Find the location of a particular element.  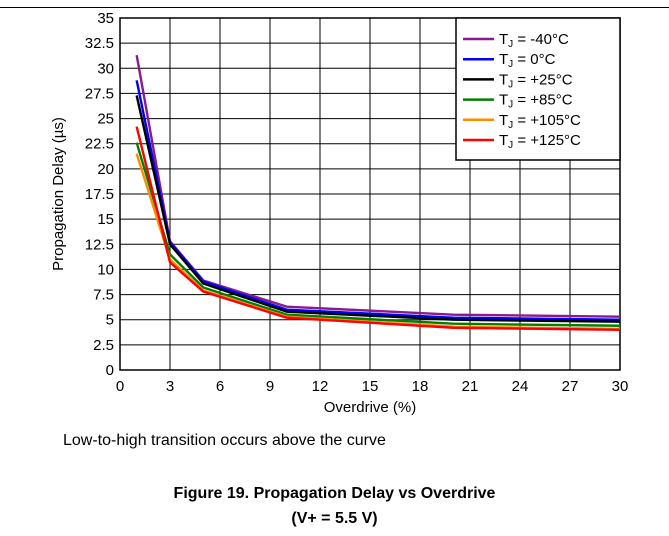

x-tick-label: 24 is located at coordinates (520, 386).